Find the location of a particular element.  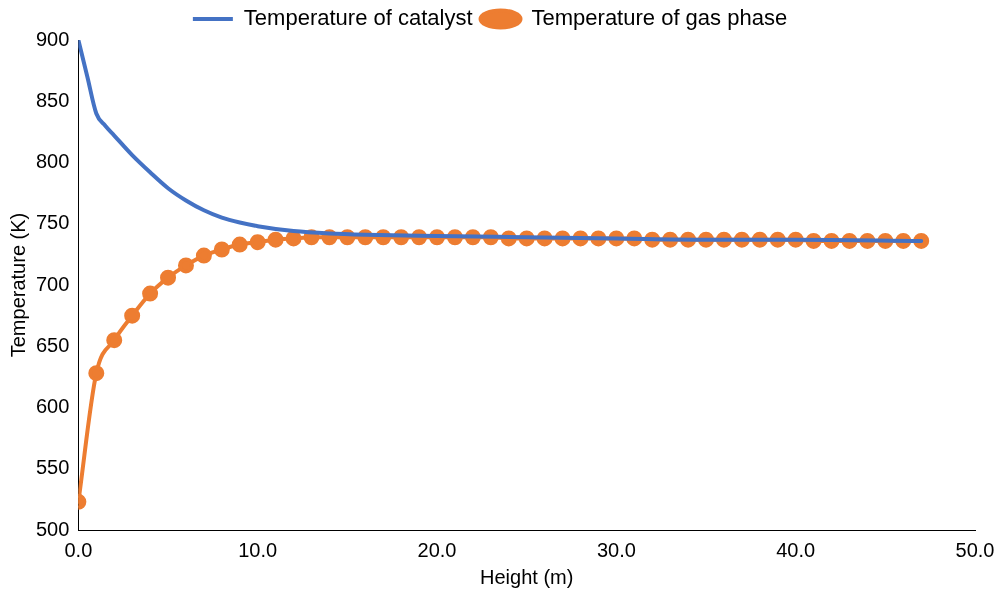

x-tick-label: 10.0 is located at coordinates (258, 549).